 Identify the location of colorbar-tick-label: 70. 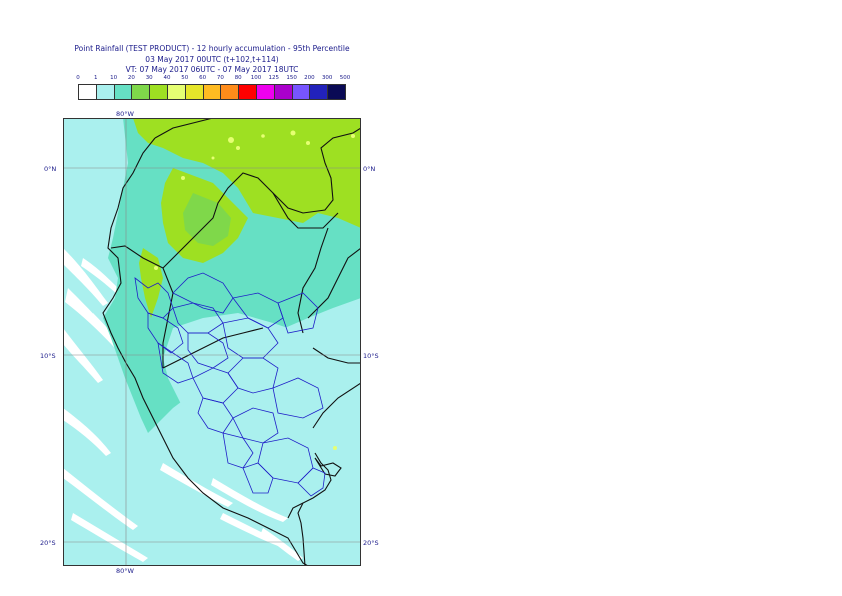
(220, 78).